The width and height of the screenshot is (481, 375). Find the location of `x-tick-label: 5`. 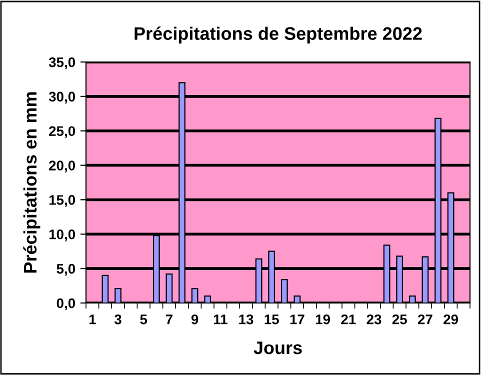

x-tick-label: 5 is located at coordinates (144, 319).